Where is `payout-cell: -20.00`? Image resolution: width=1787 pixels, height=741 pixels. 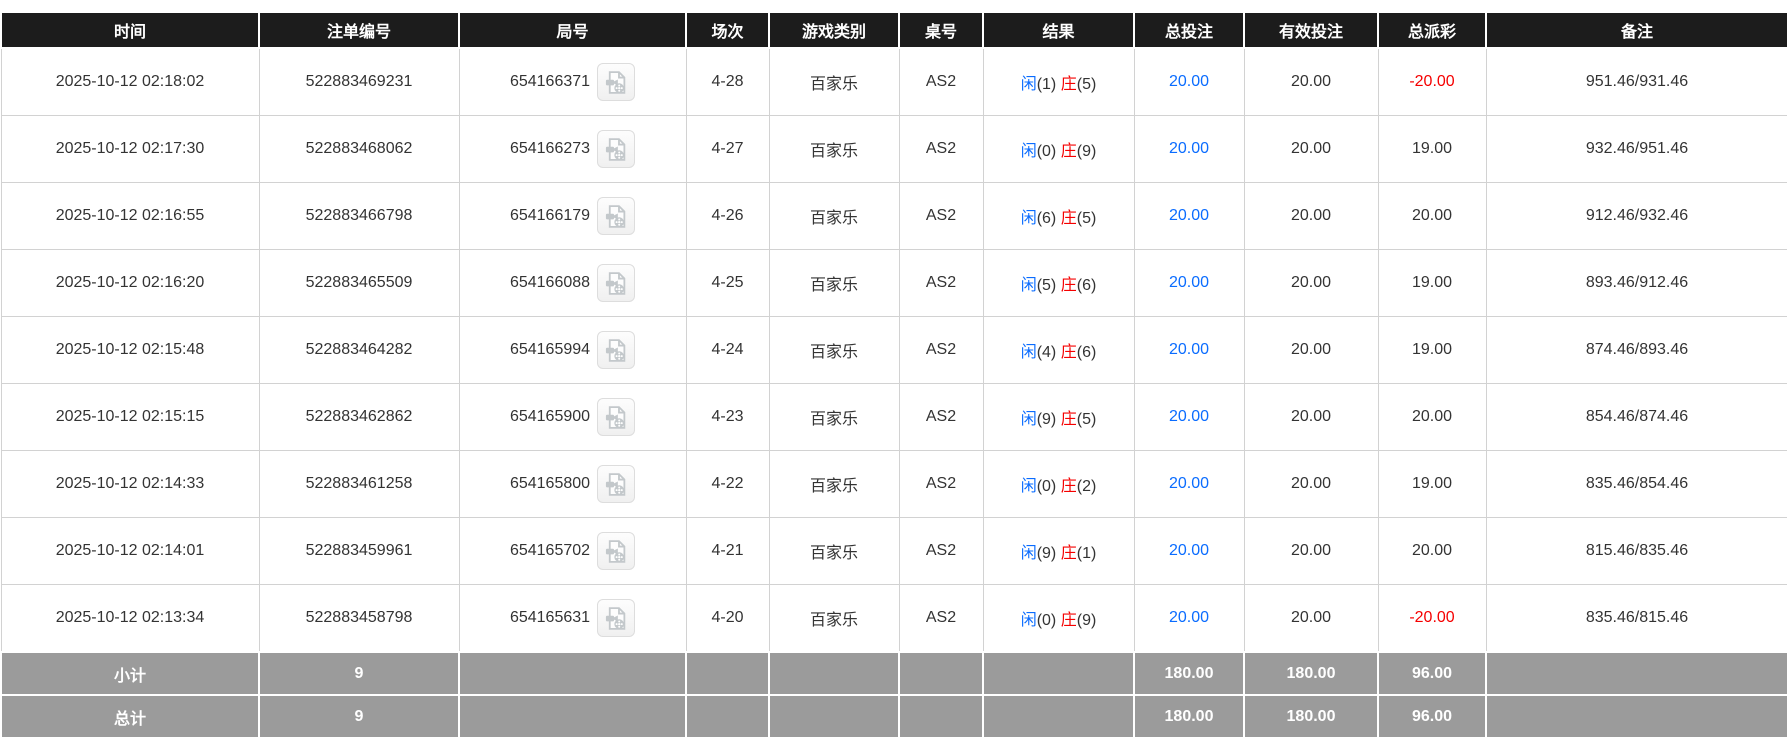 payout-cell: -20.00 is located at coordinates (1432, 81).